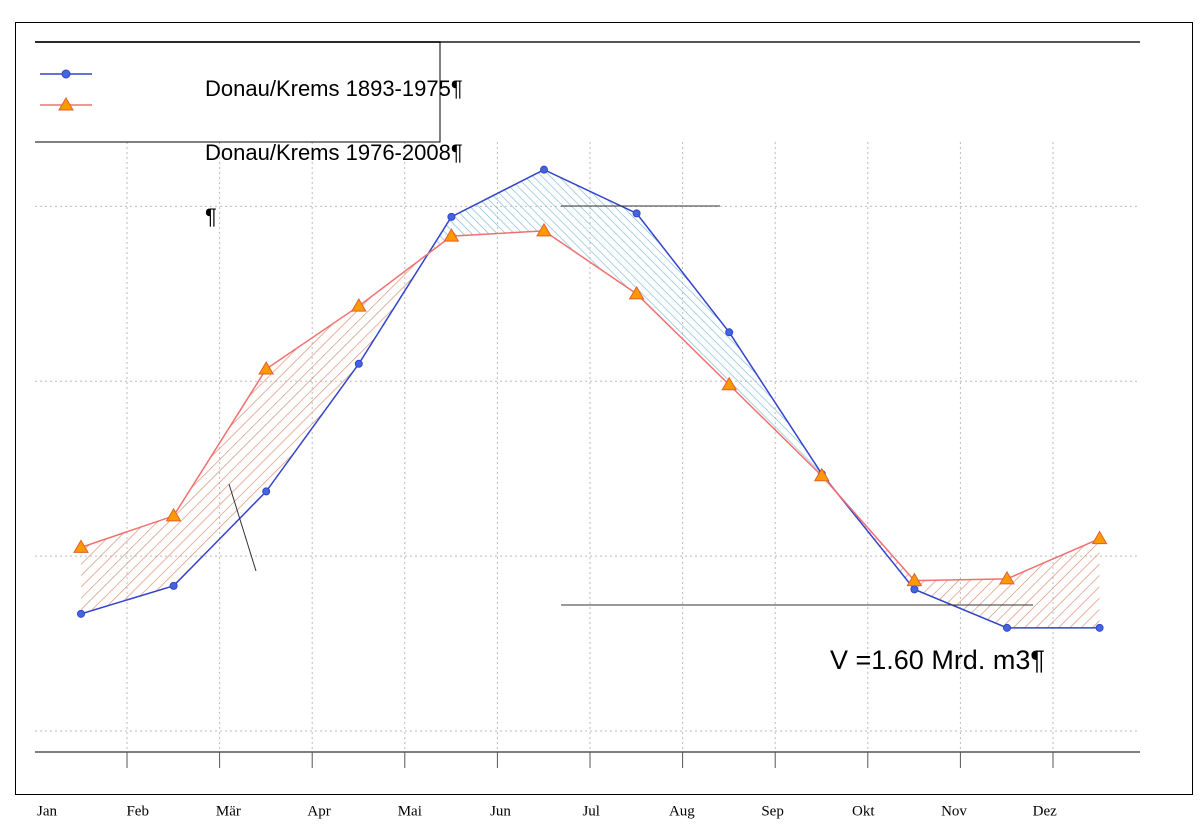  Describe the element at coordinates (937, 660) in the screenshot. I see `annotation: V =1.60 Mrd. m3¶` at that location.